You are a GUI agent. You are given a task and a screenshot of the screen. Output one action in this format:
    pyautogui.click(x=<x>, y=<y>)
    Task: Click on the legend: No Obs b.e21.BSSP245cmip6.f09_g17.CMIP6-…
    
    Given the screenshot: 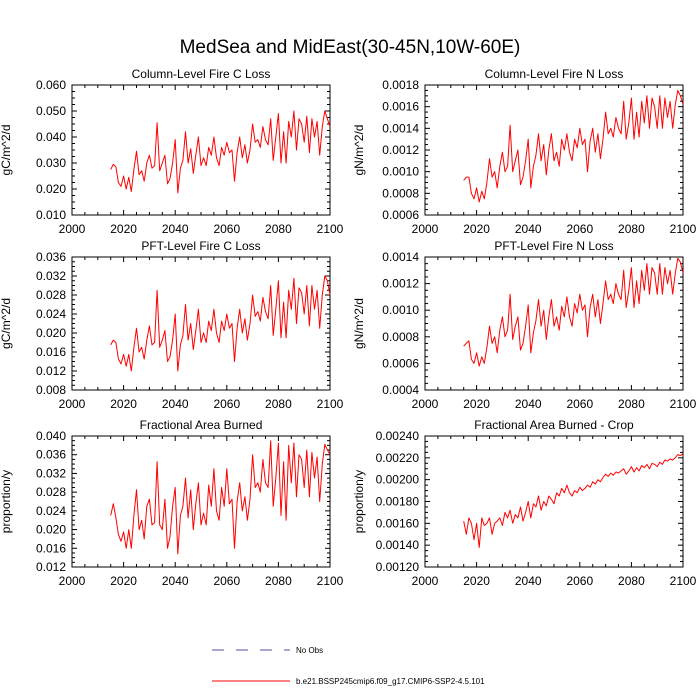 What is the action you would take?
    pyautogui.click(x=348, y=666)
    